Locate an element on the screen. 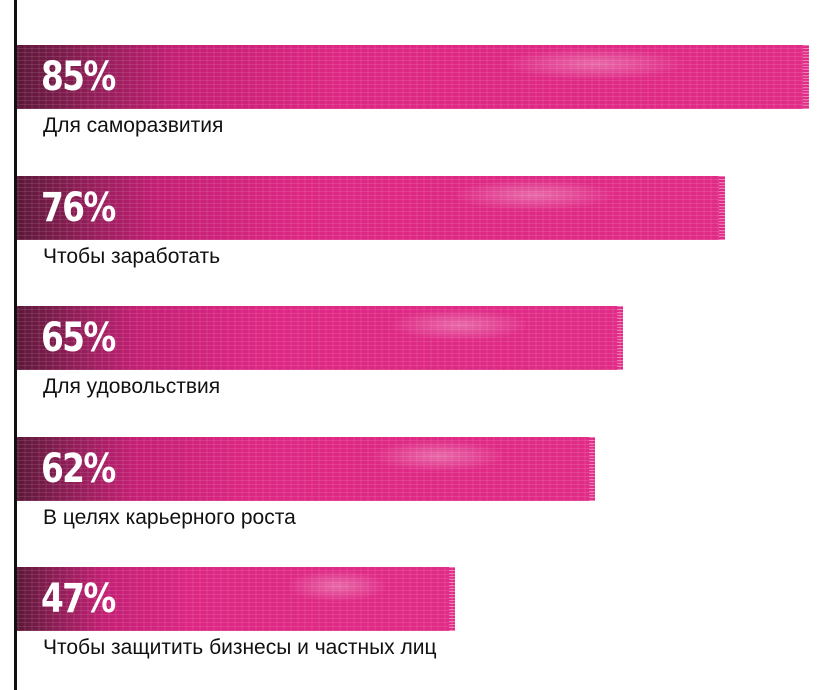 The image size is (824, 690). category-label: Для саморазвития is located at coordinates (133, 125).